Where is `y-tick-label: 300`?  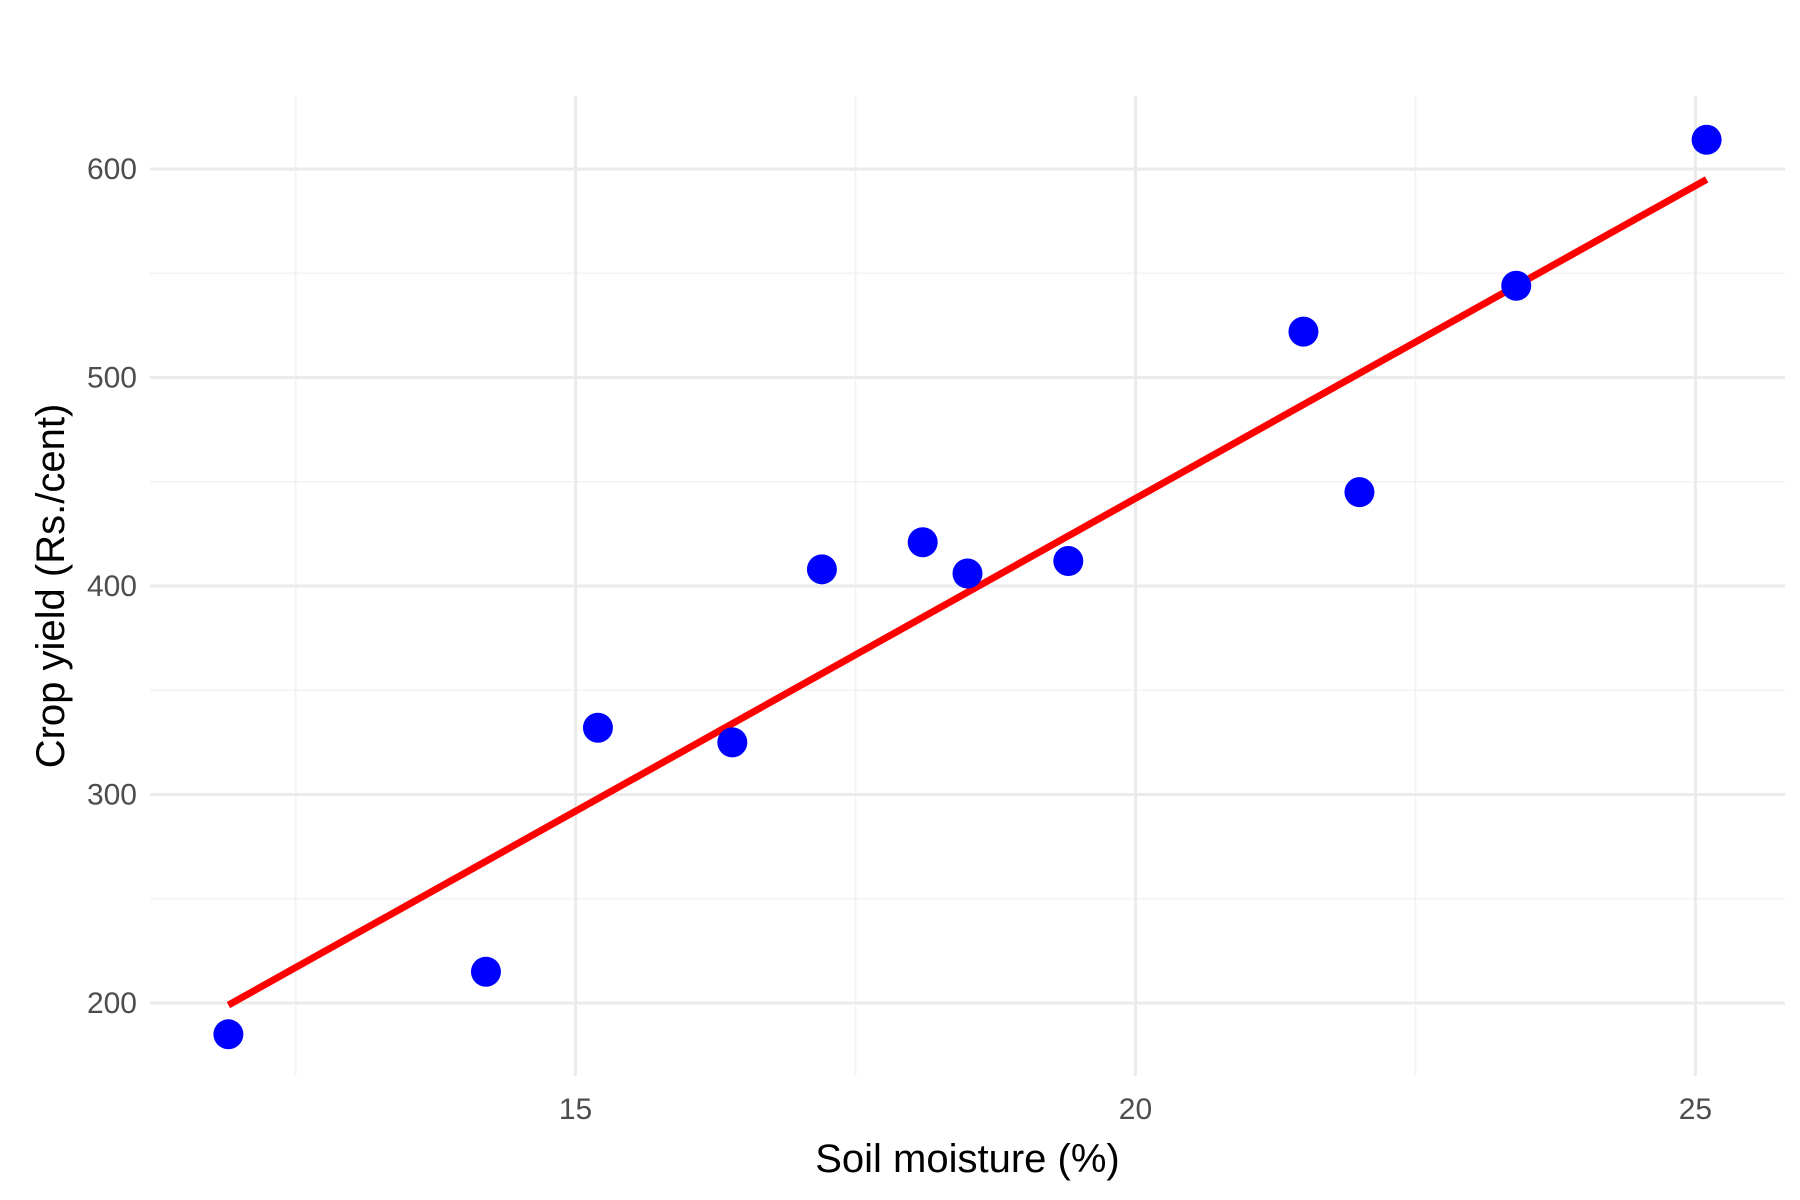
y-tick-label: 300 is located at coordinates (112, 795).